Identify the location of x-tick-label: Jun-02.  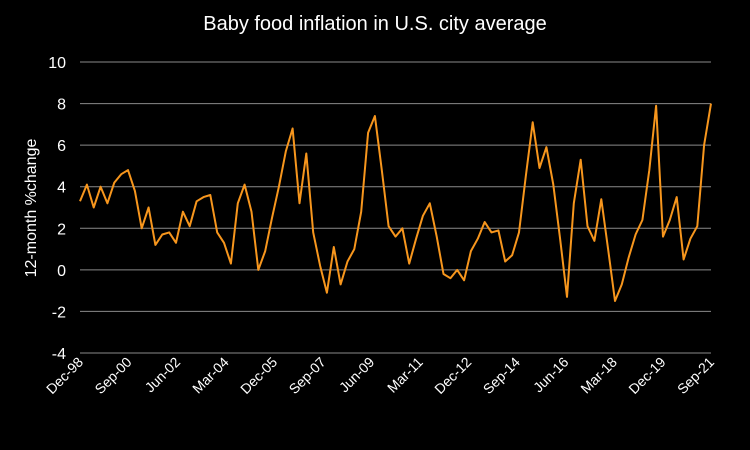
(163, 375).